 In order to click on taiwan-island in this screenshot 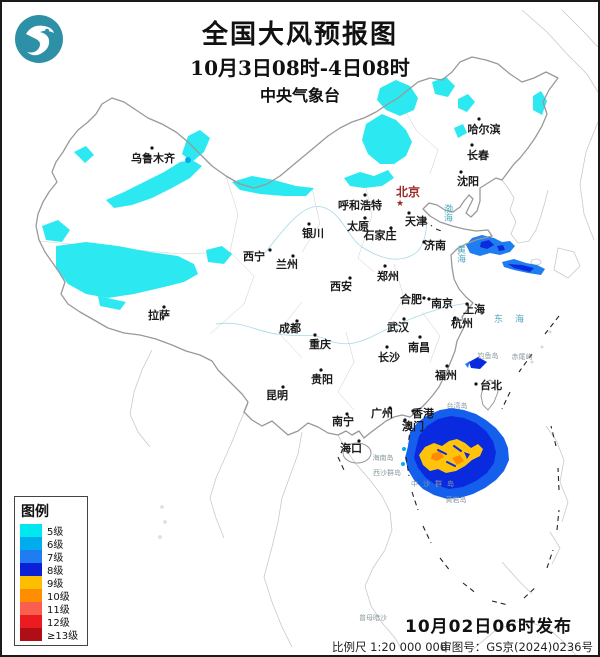, I will do `click(489, 395)`.